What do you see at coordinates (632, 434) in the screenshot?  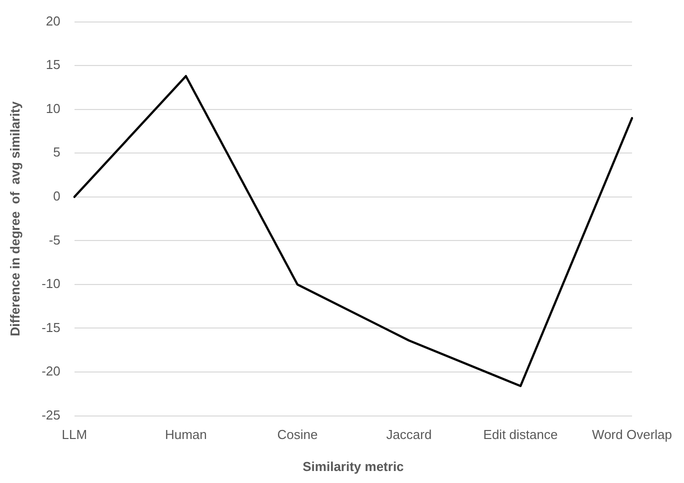 I see `x-tick-label: Word Overlap` at bounding box center [632, 434].